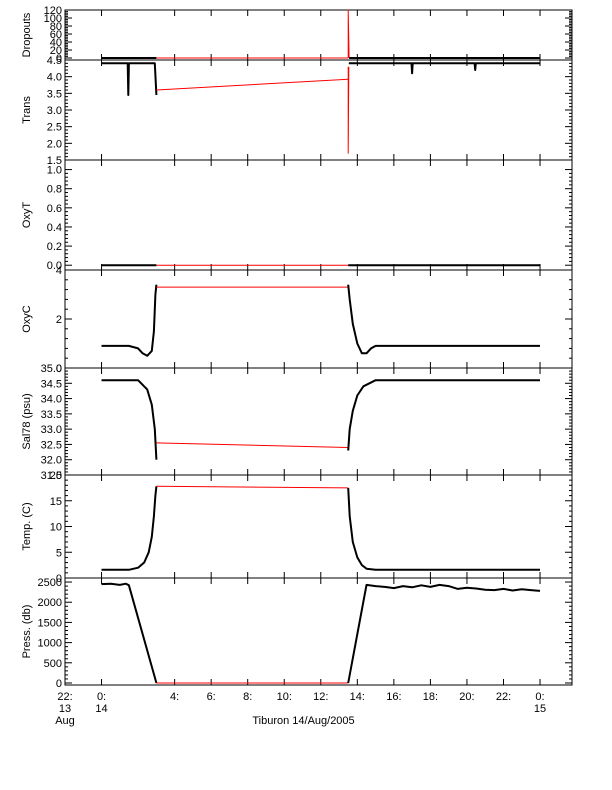 The height and width of the screenshot is (790, 612). Describe the element at coordinates (318, 631) in the screenshot. I see `panel-frame-press-db` at that location.